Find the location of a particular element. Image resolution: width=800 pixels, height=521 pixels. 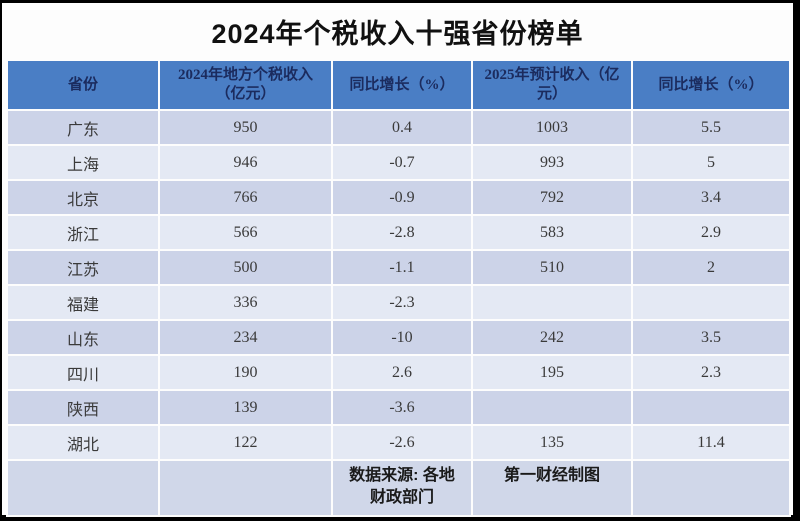

cell-yoy-2024: 0.4 is located at coordinates (402, 127).